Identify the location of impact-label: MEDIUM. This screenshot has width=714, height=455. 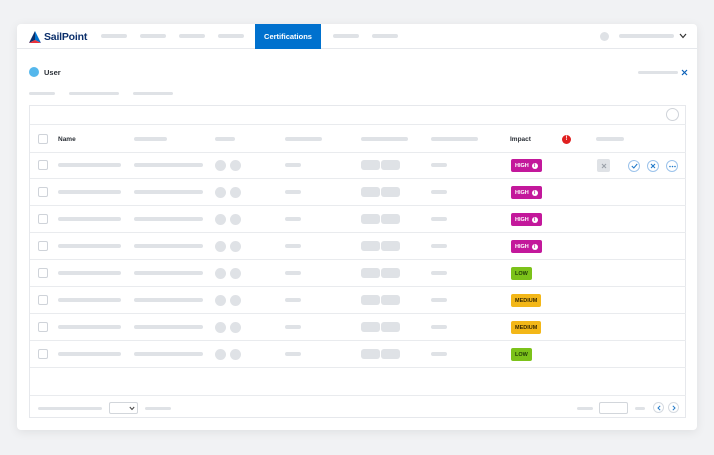
(526, 300).